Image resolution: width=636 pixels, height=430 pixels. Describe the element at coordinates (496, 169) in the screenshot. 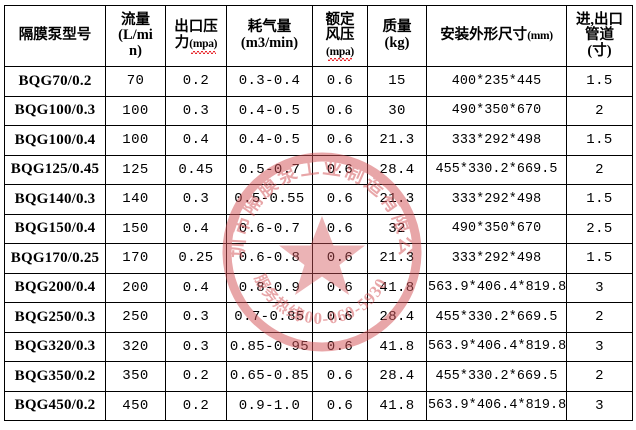

I see `cell-dimensions: 455*330.2*669.5` at that location.